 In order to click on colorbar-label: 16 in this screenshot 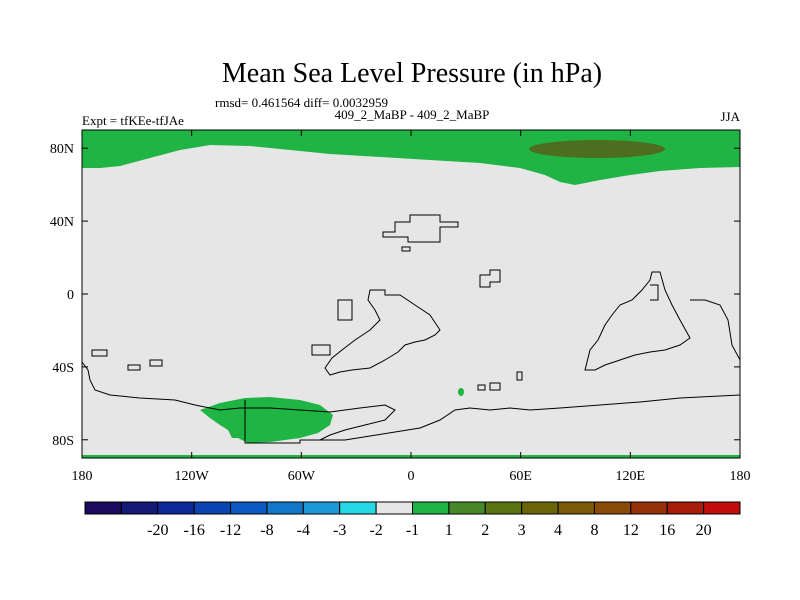, I will do `click(667, 530)`.